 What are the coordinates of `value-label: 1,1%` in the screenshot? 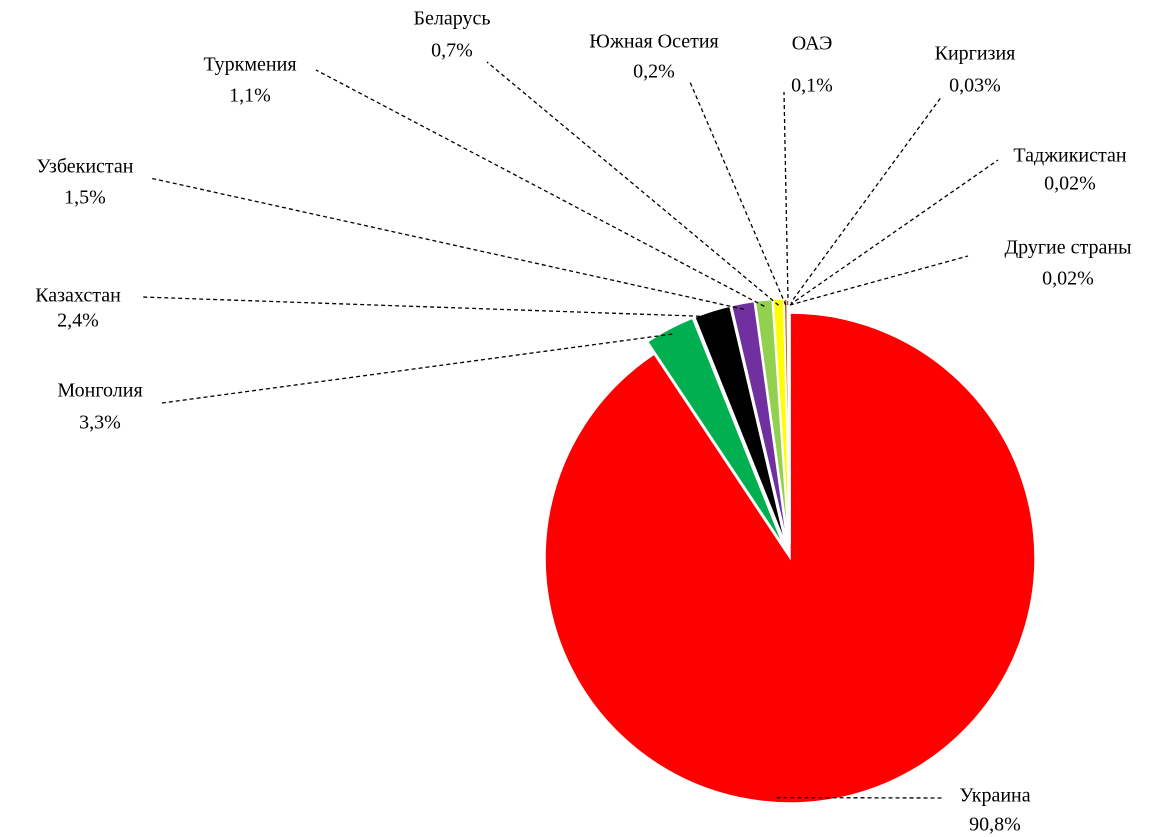 It's located at (250, 96).